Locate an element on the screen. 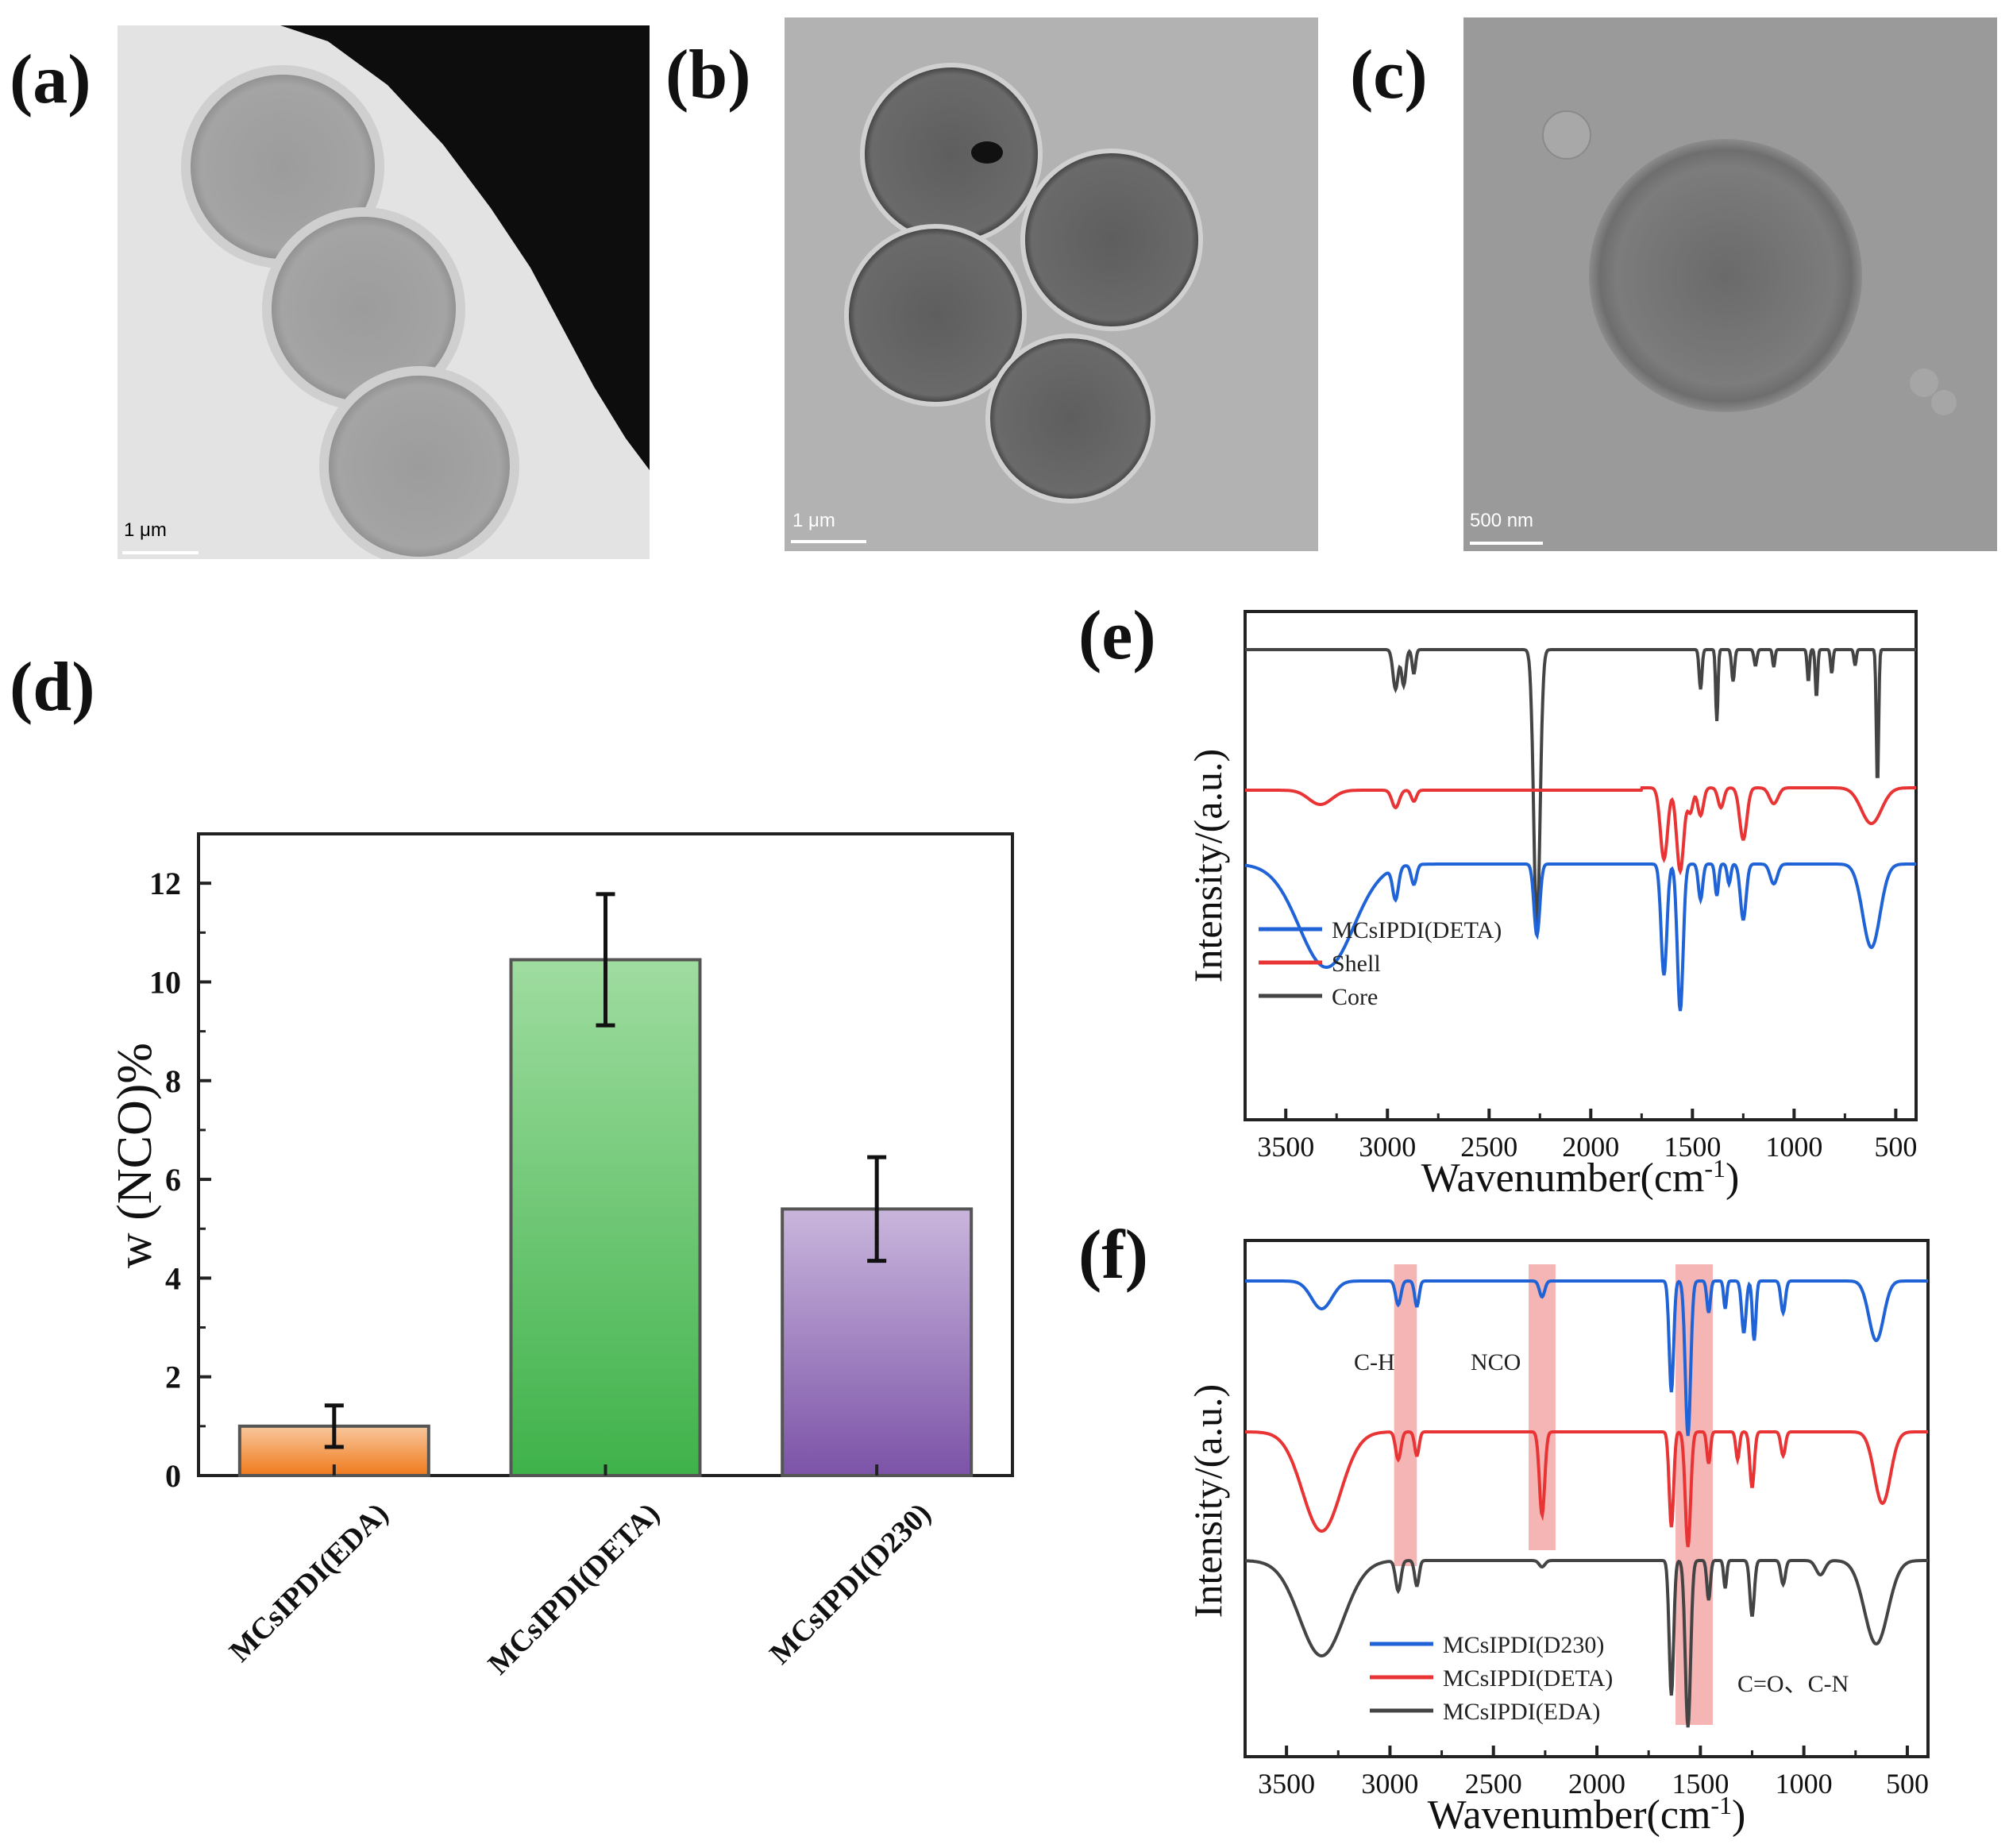 This screenshot has height=1848, width=2009. annotation-nco: NCO is located at coordinates (1496, 1362).